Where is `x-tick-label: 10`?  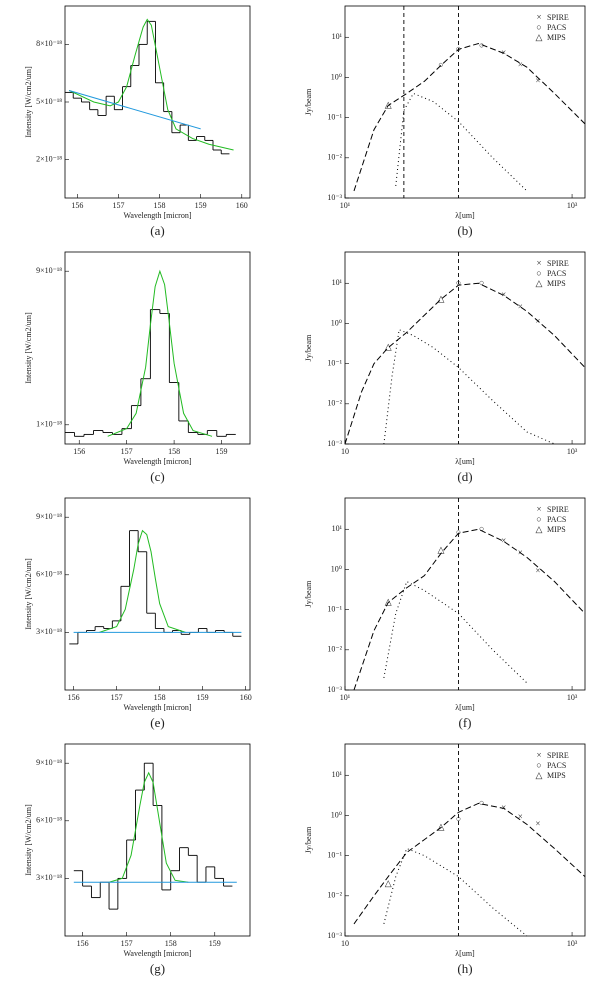 x-tick-label: 10 is located at coordinates (345, 943).